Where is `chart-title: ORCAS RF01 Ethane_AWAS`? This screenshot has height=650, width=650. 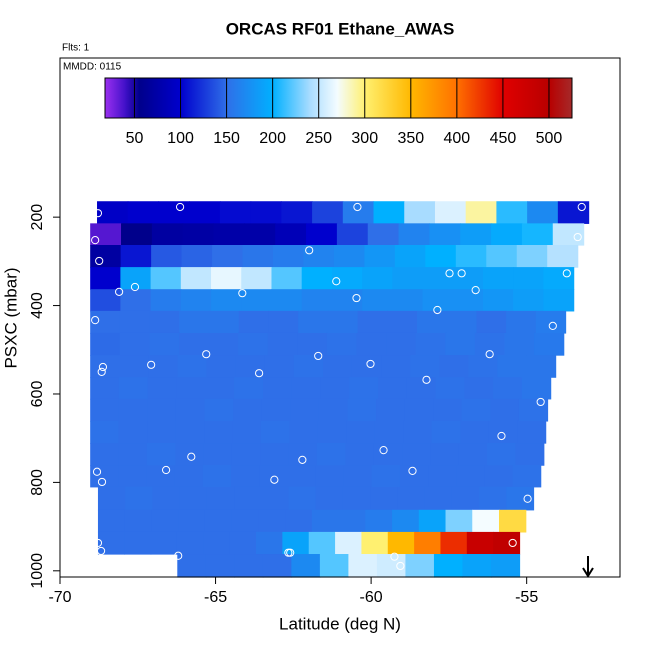
chart-title: ORCAS RF01 Ethane_AWAS is located at coordinates (340, 28).